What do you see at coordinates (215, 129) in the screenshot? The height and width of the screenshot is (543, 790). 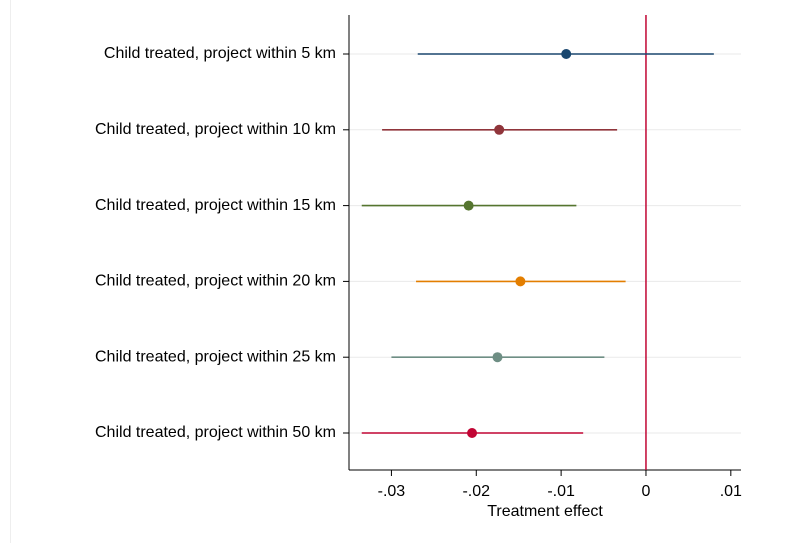 I see `y-tick-label: Child treated, project within 10 km` at bounding box center [215, 129].